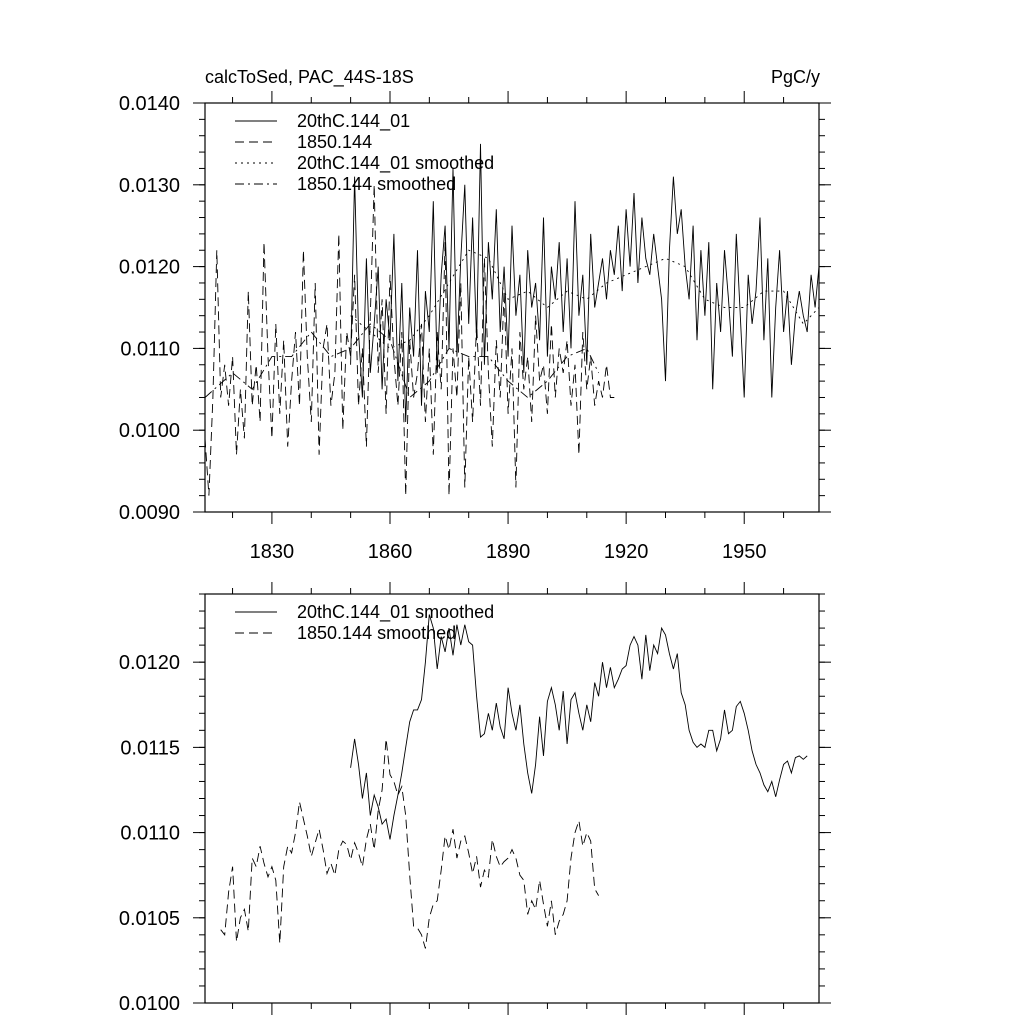 The height and width of the screenshot is (1024, 1024). I want to click on y-tick-label: 0.0105, so click(149, 919).